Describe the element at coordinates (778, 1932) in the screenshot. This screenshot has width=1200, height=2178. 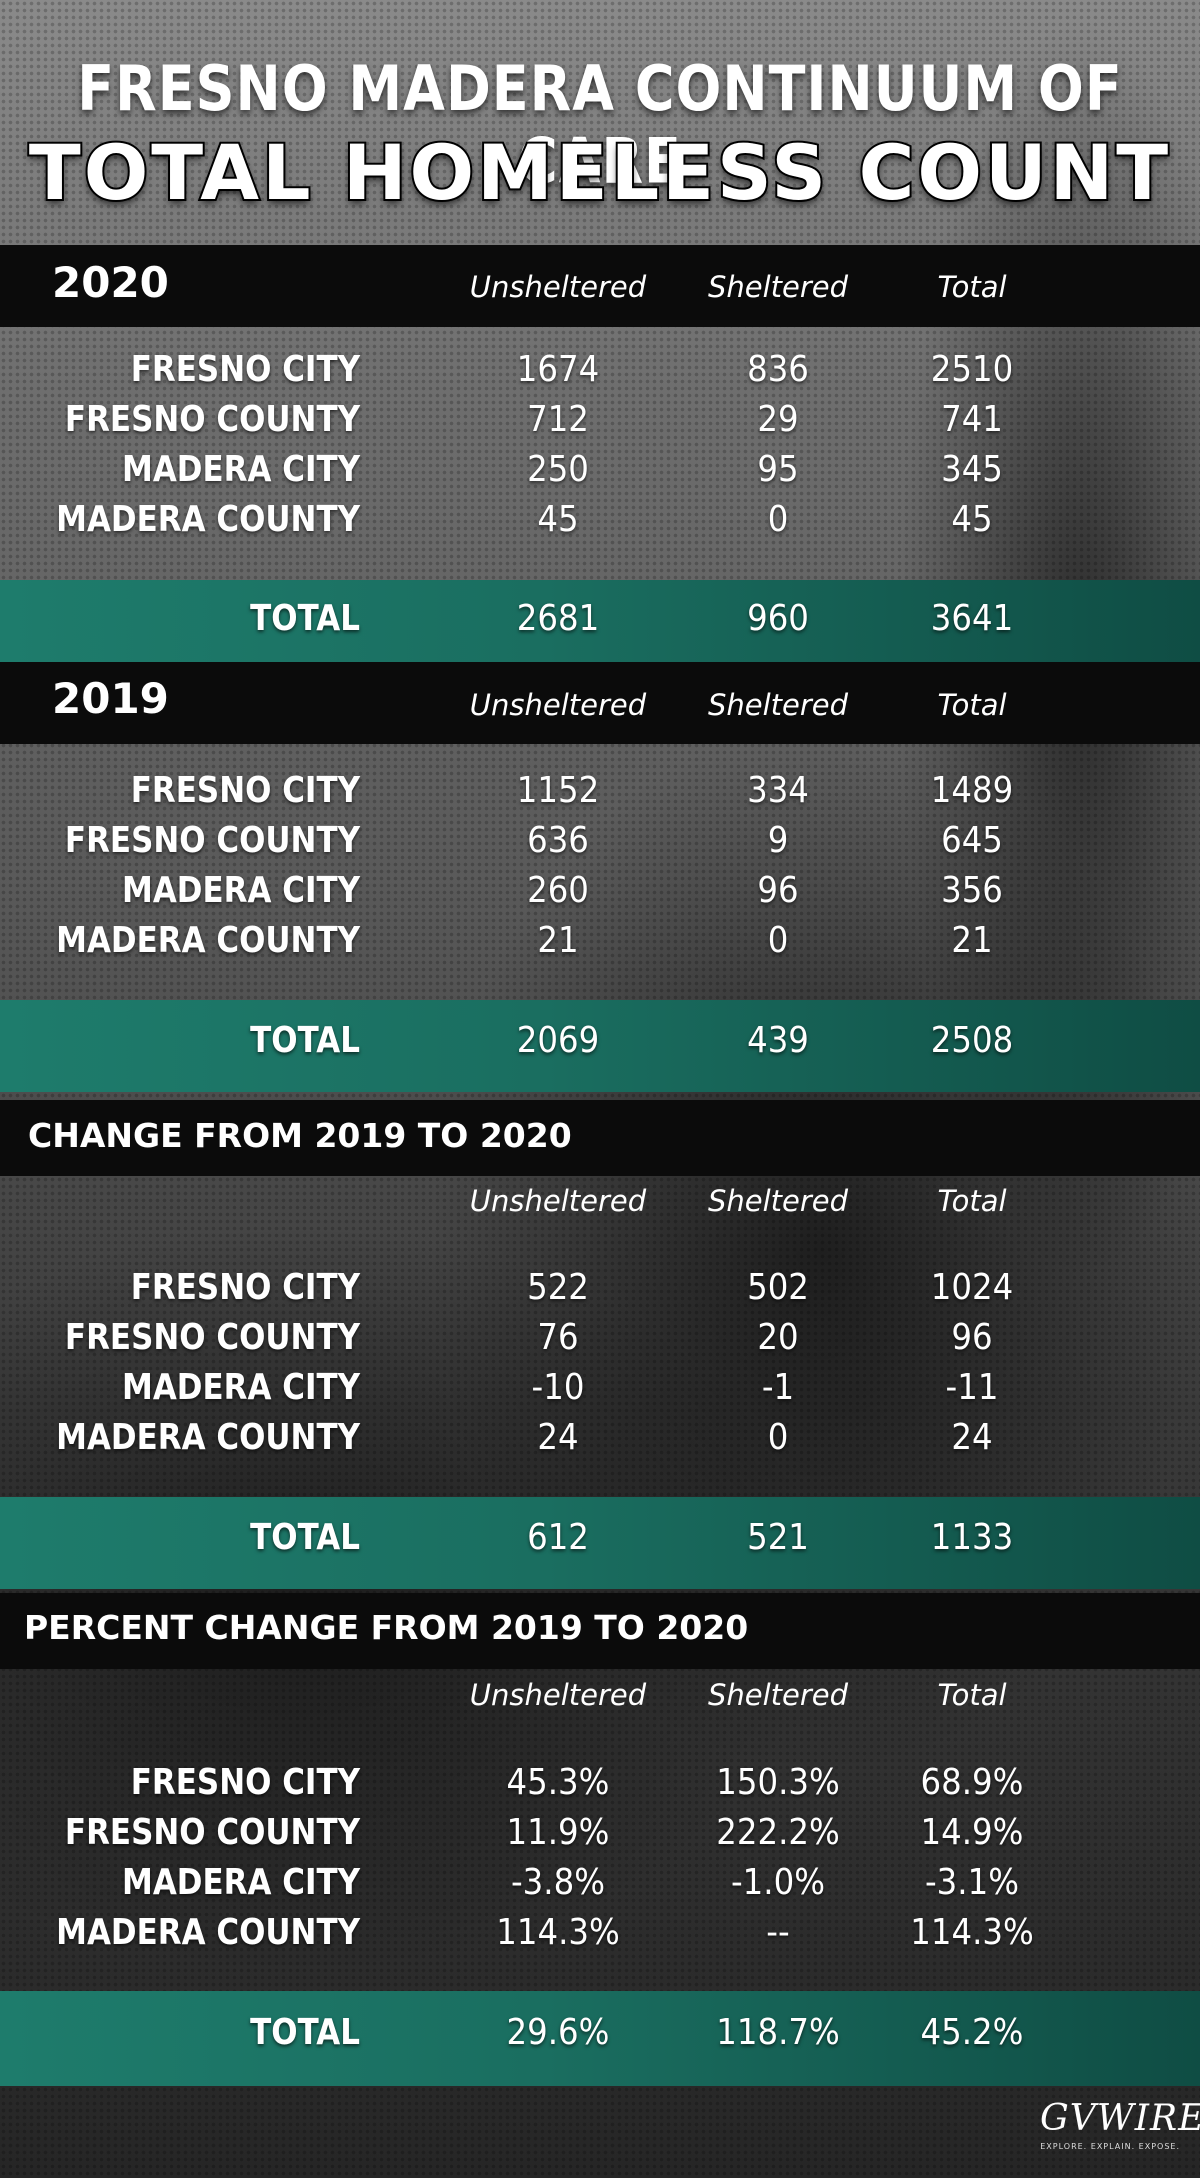
I see `cell-sheltered: --` at that location.